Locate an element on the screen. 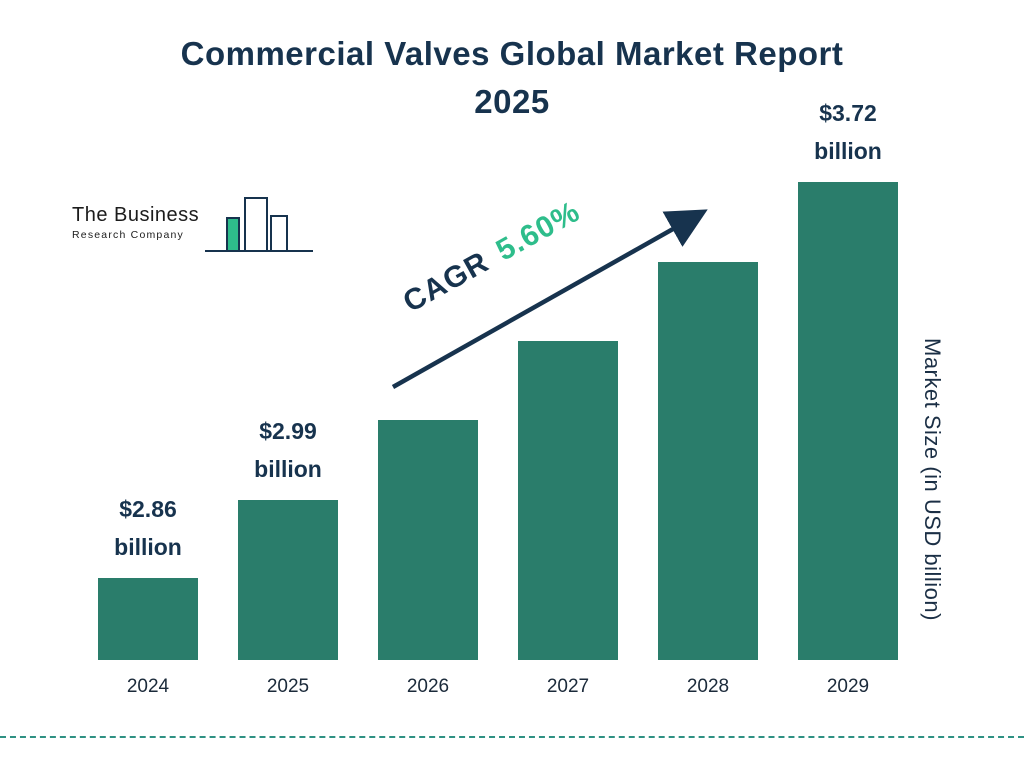  x-axis-label: 2027 is located at coordinates (568, 686).